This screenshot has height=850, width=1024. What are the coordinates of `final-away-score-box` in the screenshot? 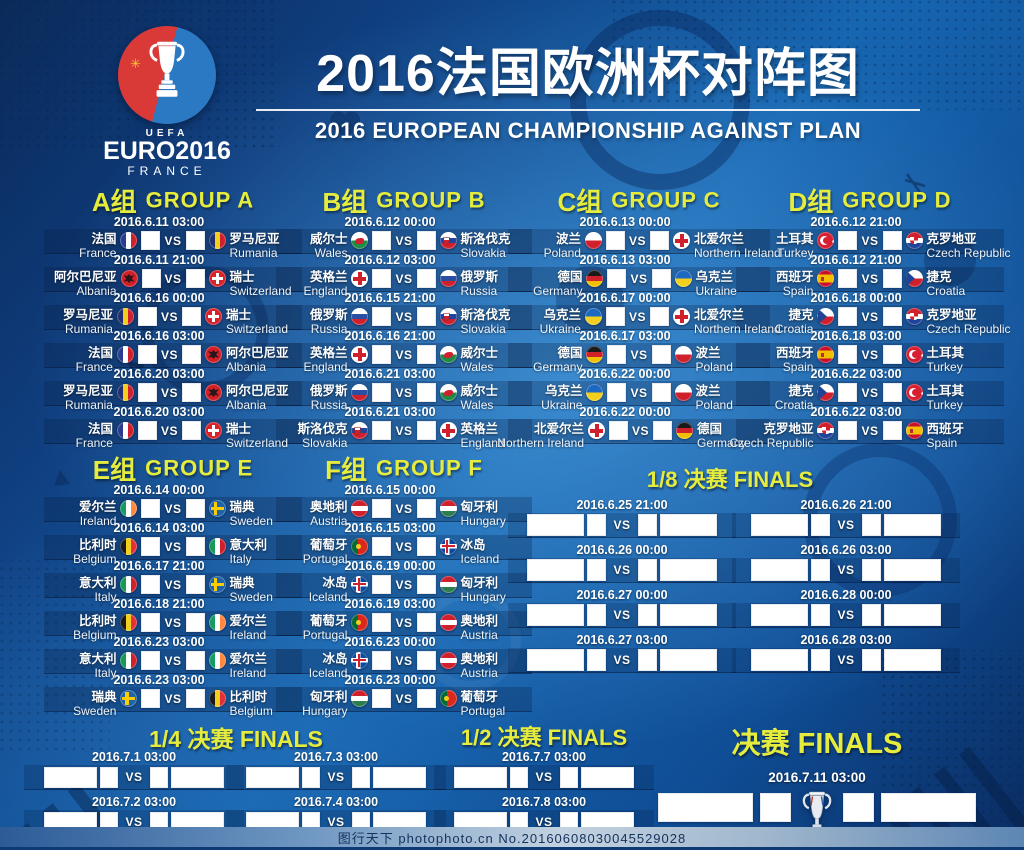 It's located at (858, 807).